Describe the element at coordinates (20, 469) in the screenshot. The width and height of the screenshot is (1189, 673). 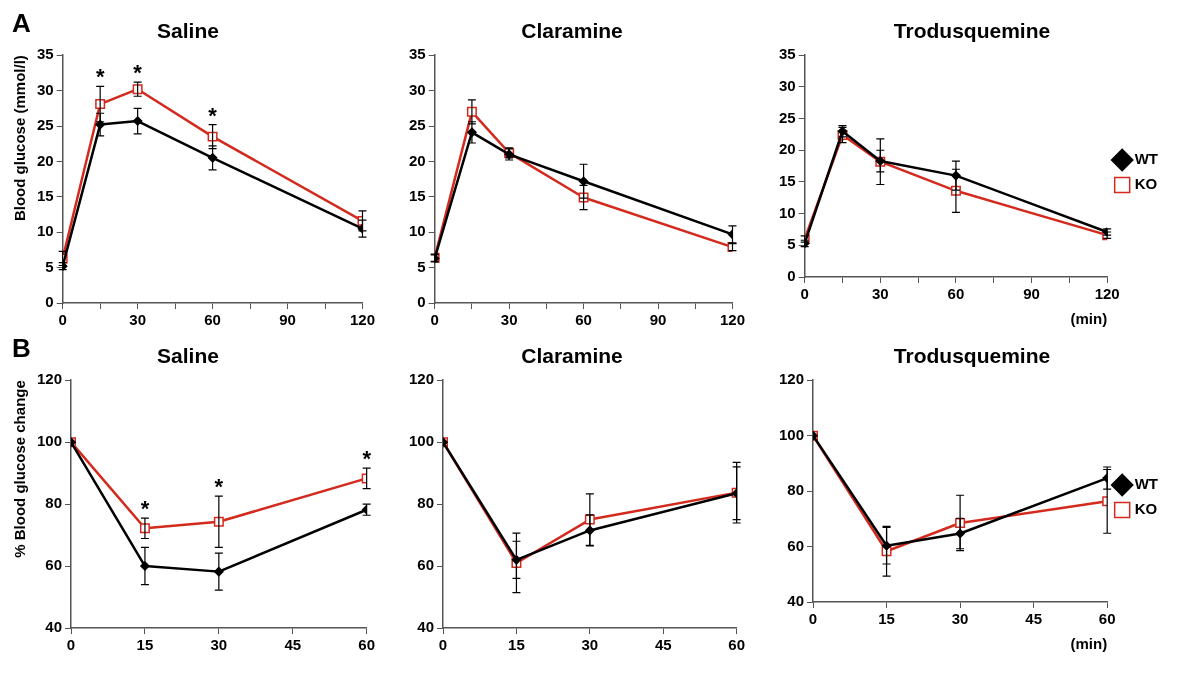
I see `y-axis-title: % Blood glucose change` at that location.